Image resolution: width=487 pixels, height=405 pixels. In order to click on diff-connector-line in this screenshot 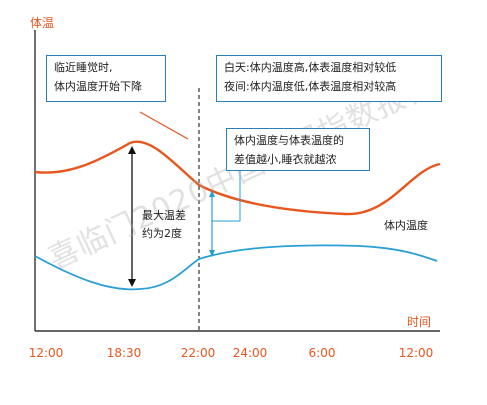, I will do `click(226, 195)`.